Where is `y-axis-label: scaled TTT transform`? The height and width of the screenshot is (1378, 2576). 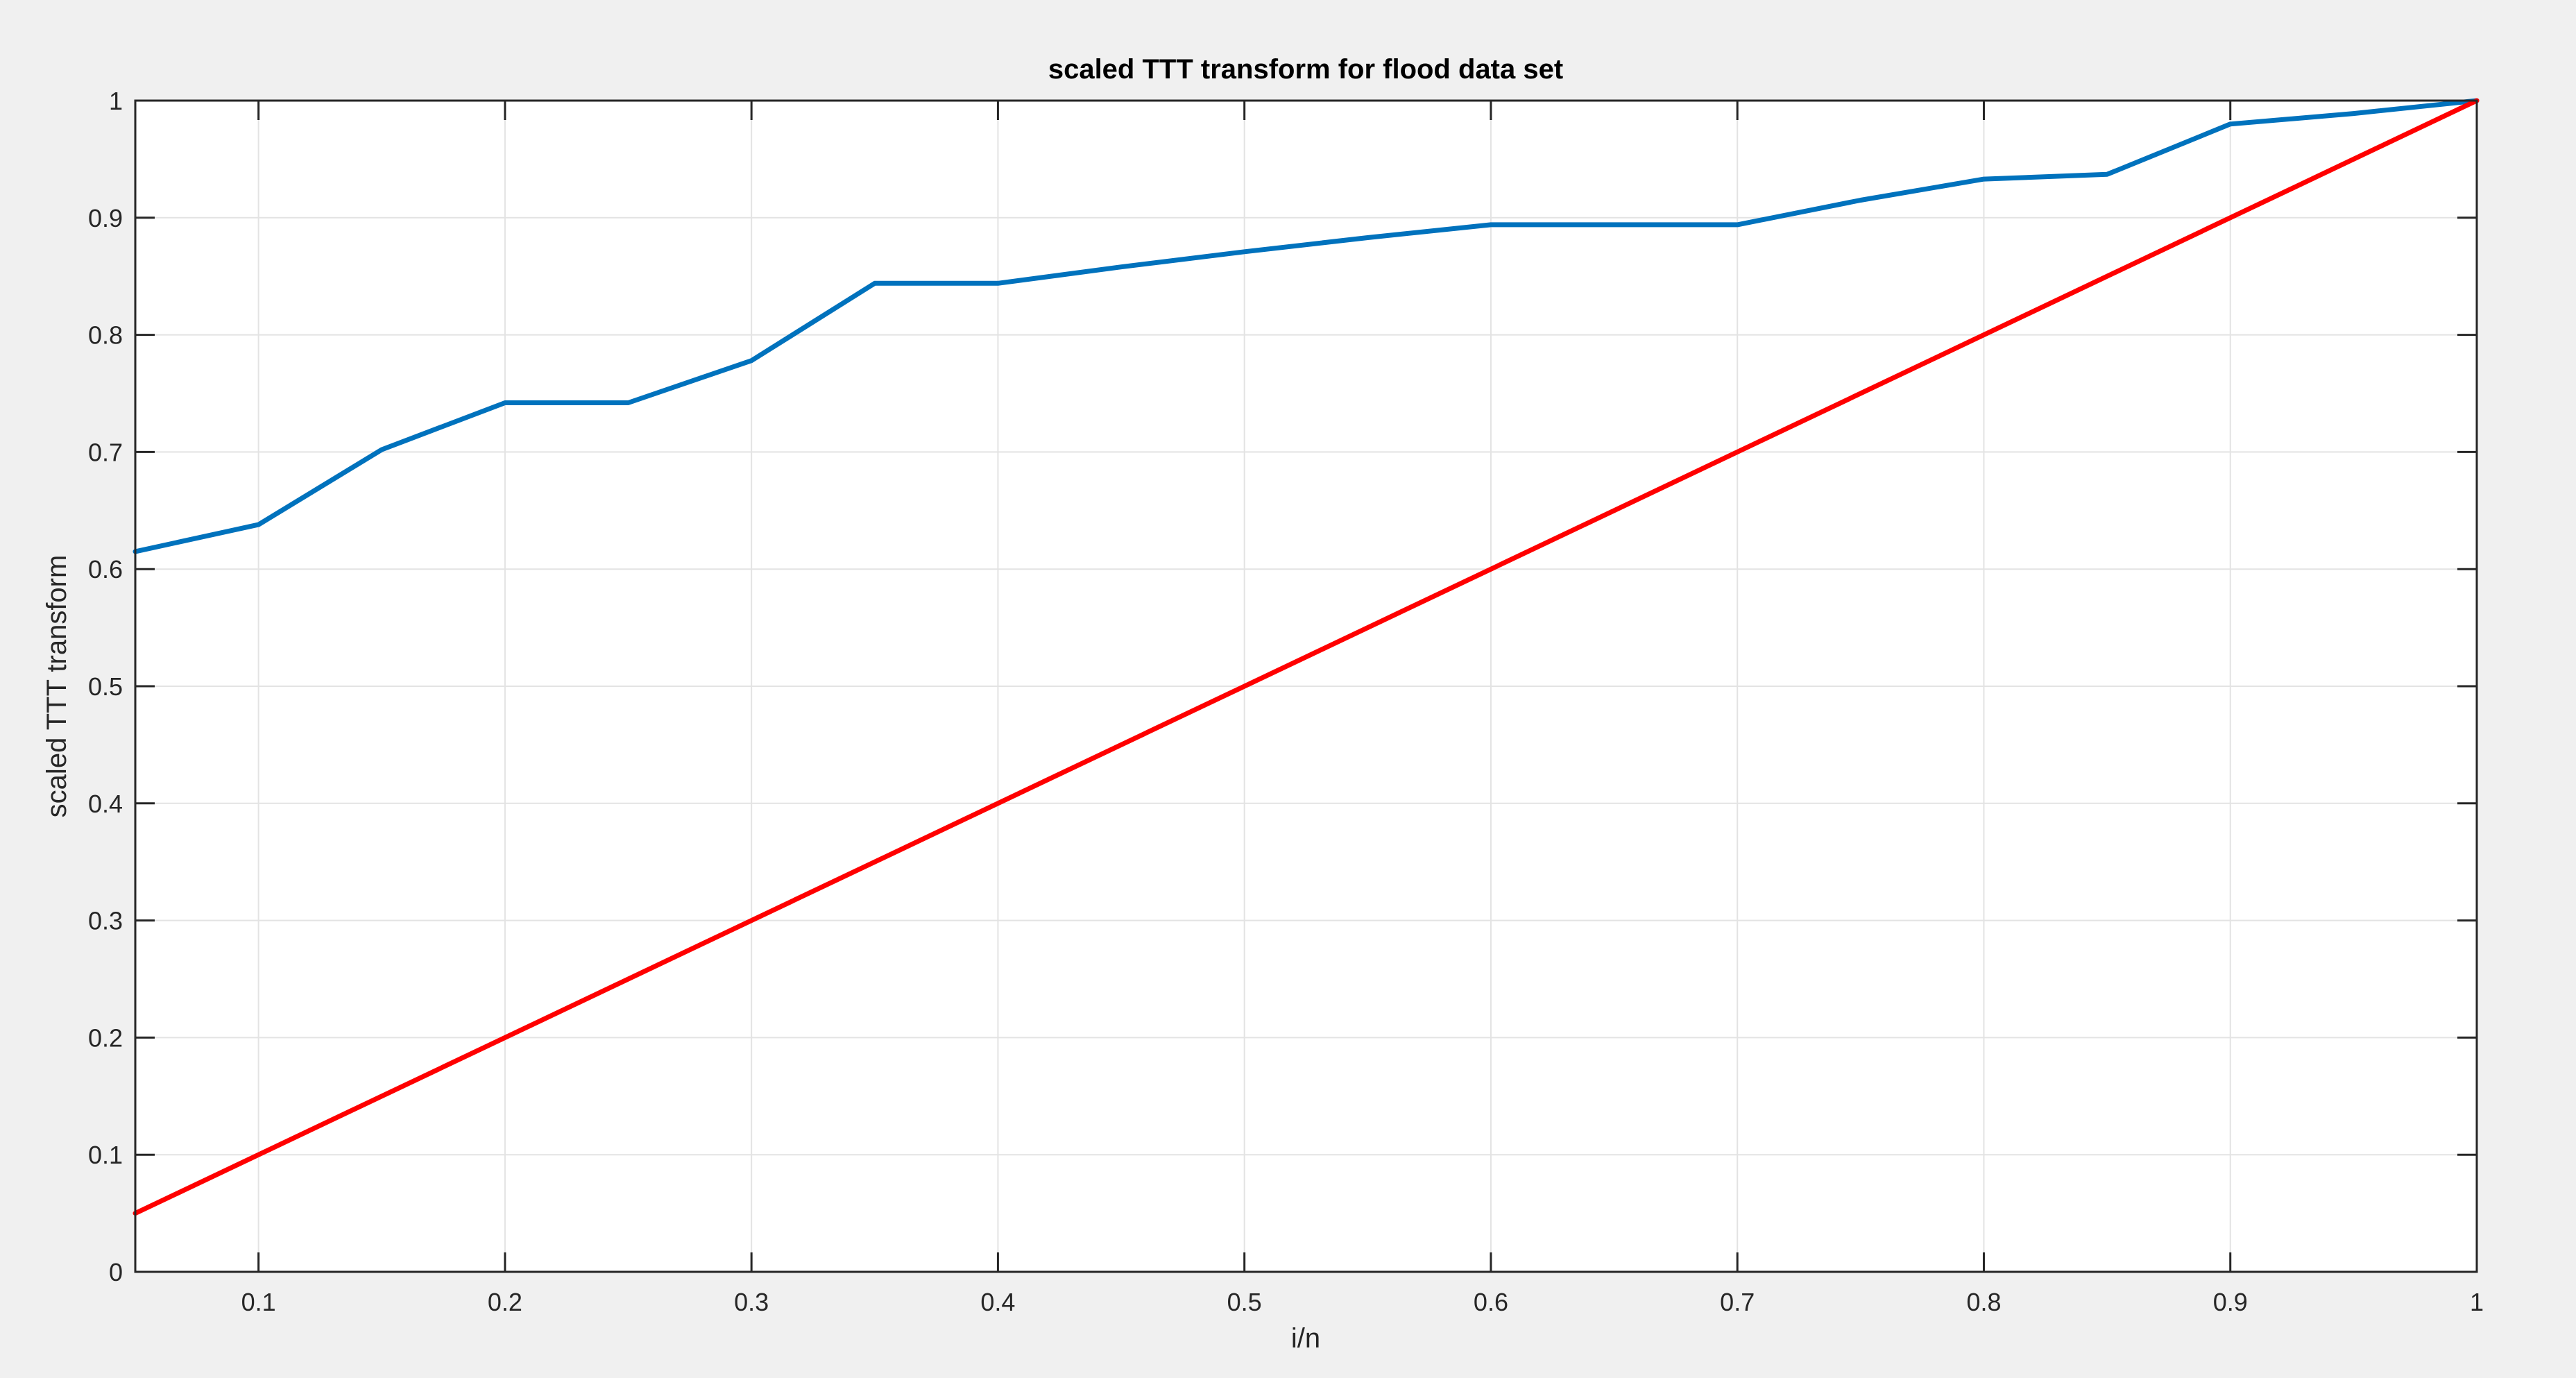
y-axis-label: scaled TTT transform is located at coordinates (57, 686).